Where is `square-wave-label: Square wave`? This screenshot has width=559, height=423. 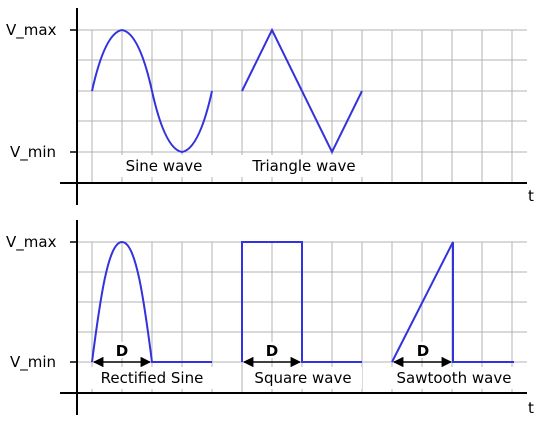
square-wave-label: Square wave is located at coordinates (302, 378).